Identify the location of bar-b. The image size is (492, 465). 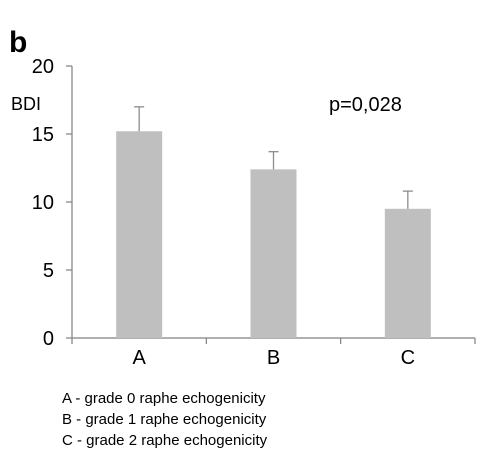
(273, 253).